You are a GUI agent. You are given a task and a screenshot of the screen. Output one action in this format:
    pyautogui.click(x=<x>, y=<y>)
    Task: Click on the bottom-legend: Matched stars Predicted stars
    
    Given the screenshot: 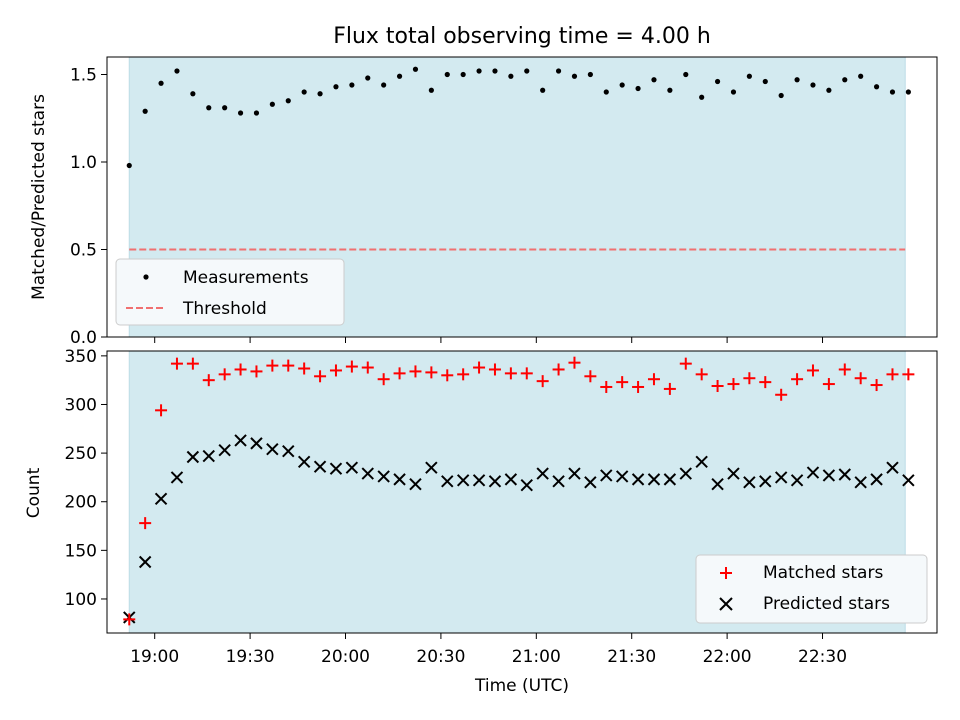 What is the action you would take?
    pyautogui.click(x=811, y=589)
    